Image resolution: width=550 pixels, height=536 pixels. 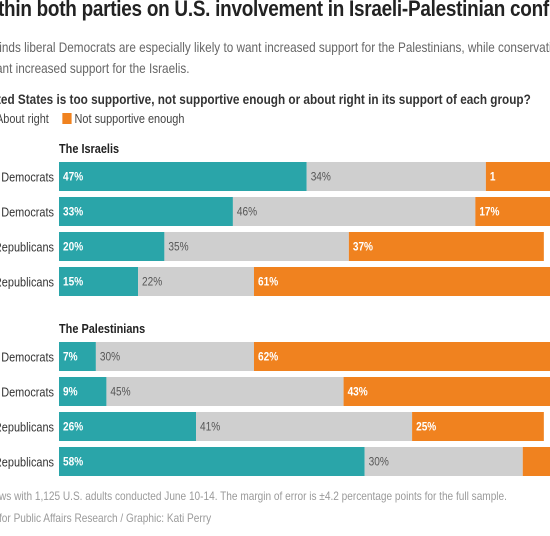 I want to click on data-label: 41%, so click(x=210, y=427).